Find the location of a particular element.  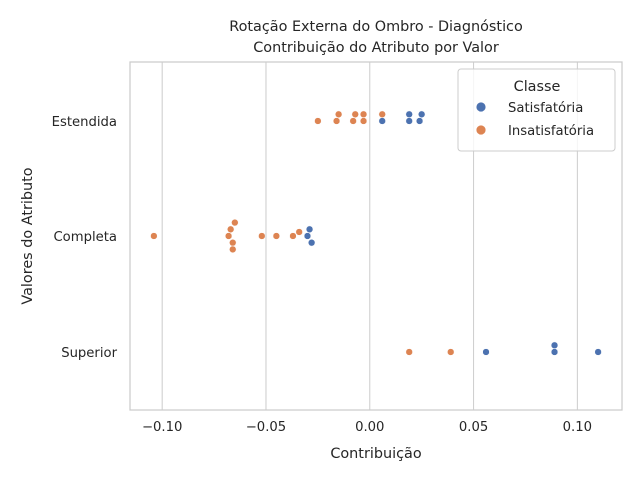

x-axis-label: Contribuição is located at coordinates (376, 454).